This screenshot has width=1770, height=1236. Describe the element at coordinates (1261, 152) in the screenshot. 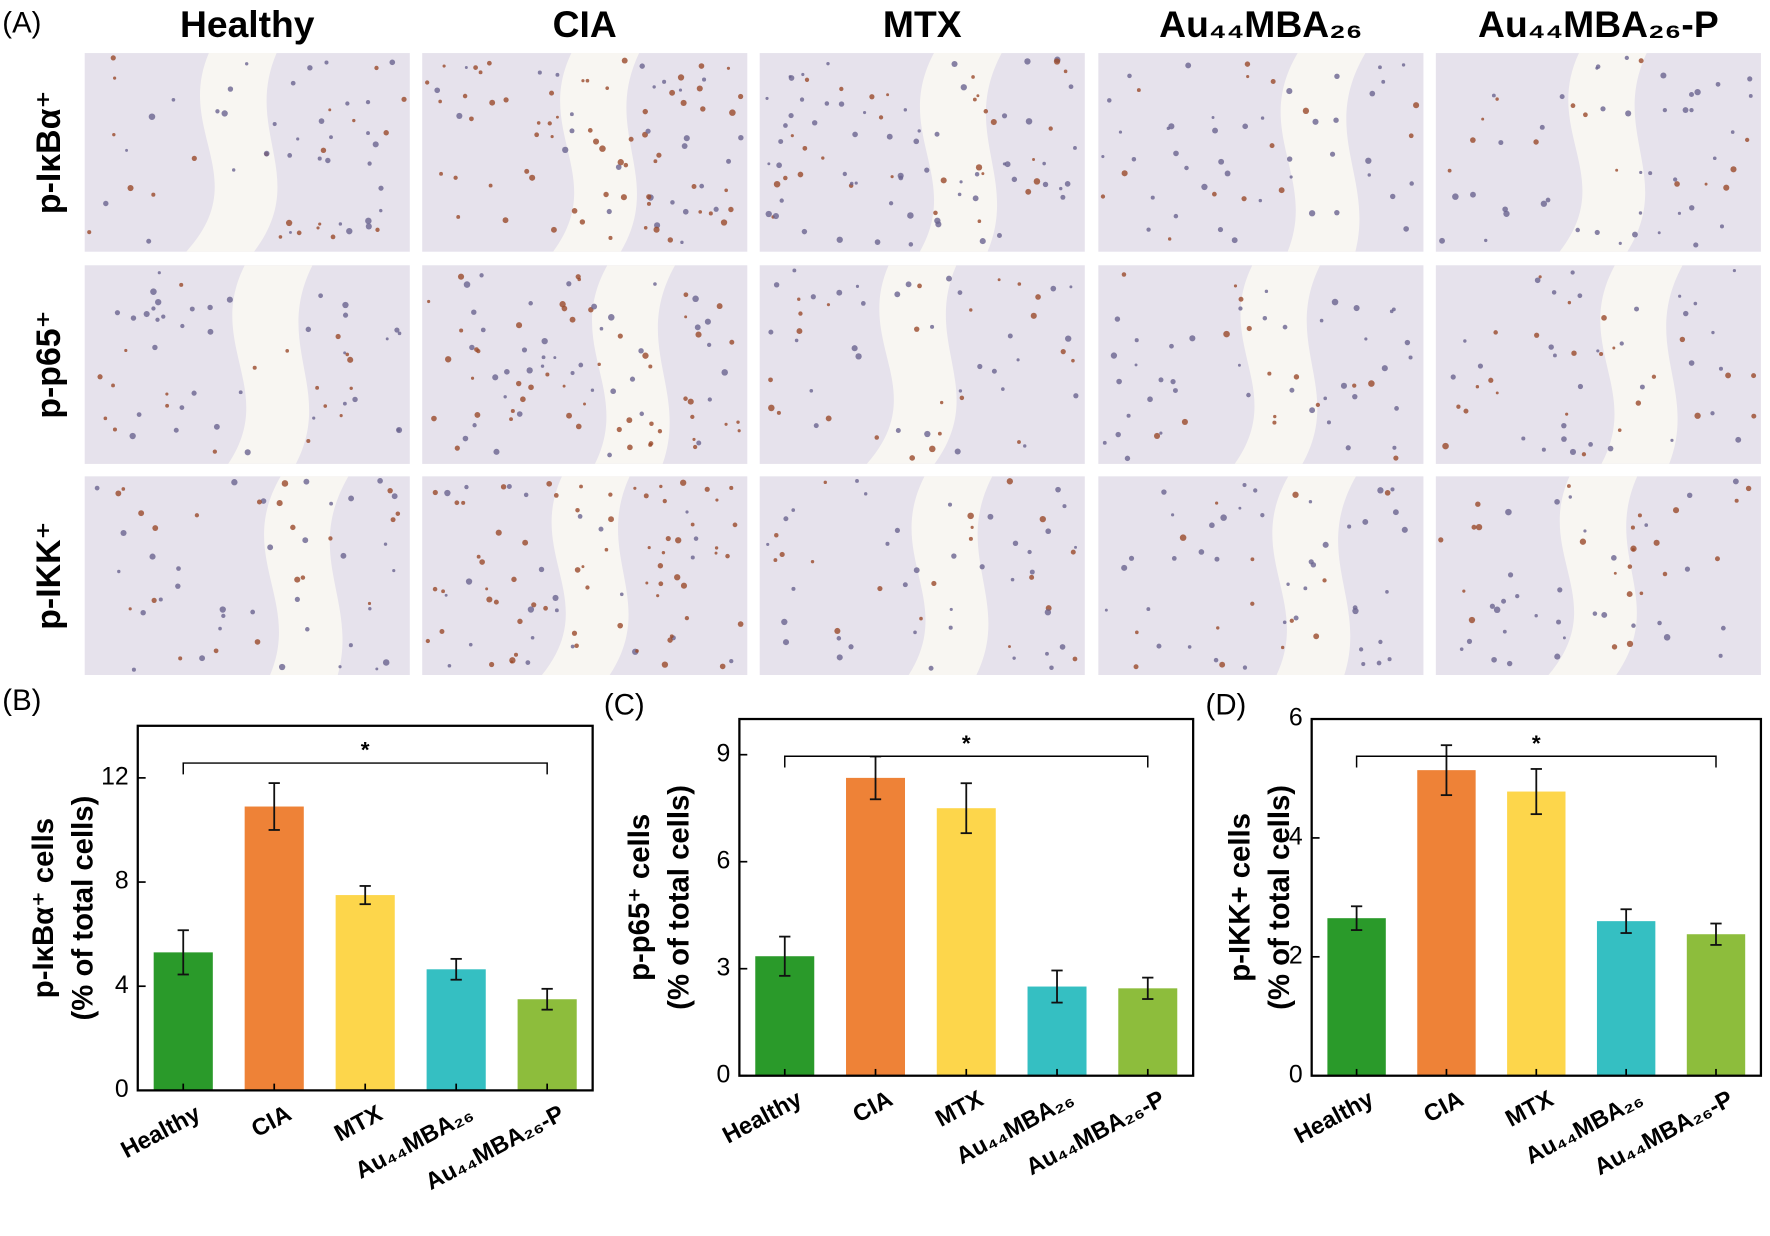

I see `micrograph` at that location.